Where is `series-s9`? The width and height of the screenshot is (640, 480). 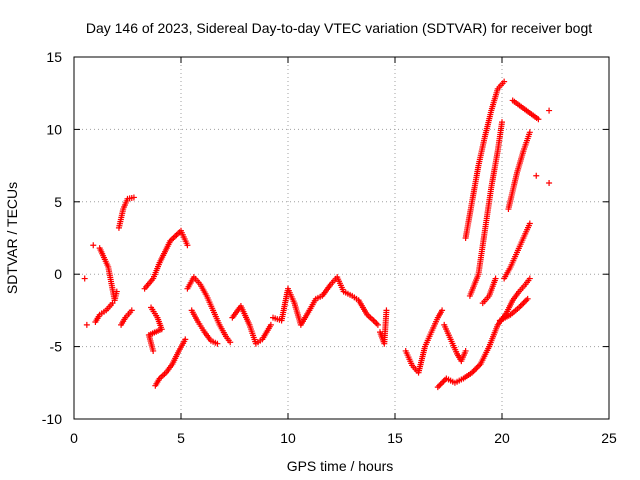 series-s9 is located at coordinates (325, 301).